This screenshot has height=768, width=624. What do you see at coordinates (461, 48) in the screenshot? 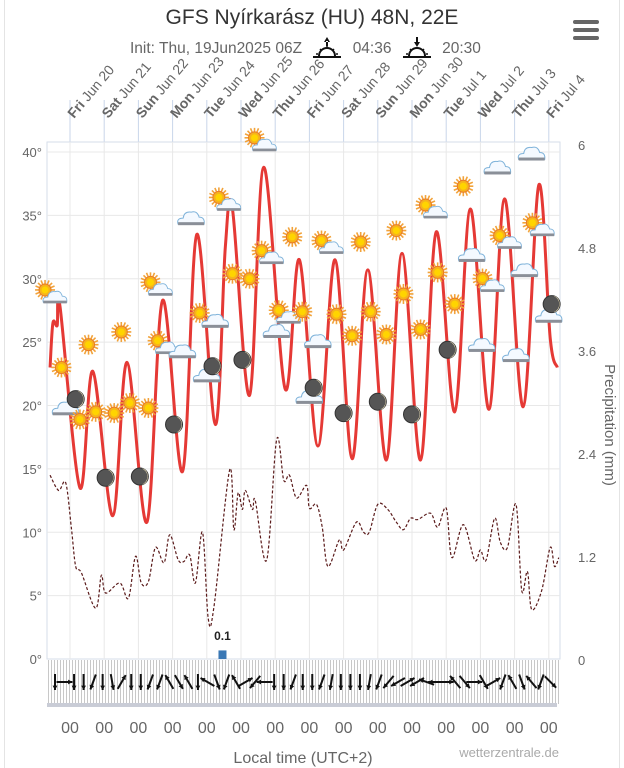
I see `sunset-time: 20:30` at bounding box center [461, 48].